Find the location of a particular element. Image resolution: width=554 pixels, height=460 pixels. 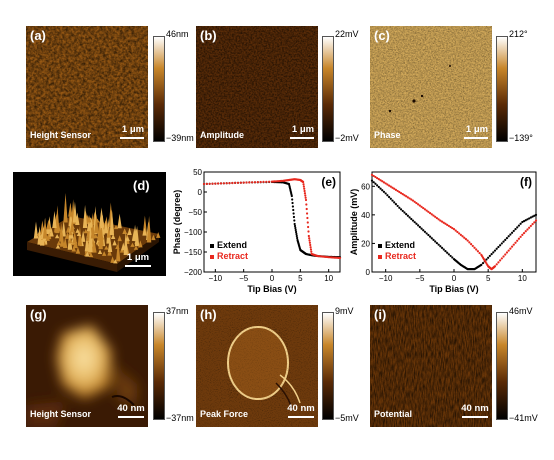

scale-bar-a is located at coordinates (132, 138).